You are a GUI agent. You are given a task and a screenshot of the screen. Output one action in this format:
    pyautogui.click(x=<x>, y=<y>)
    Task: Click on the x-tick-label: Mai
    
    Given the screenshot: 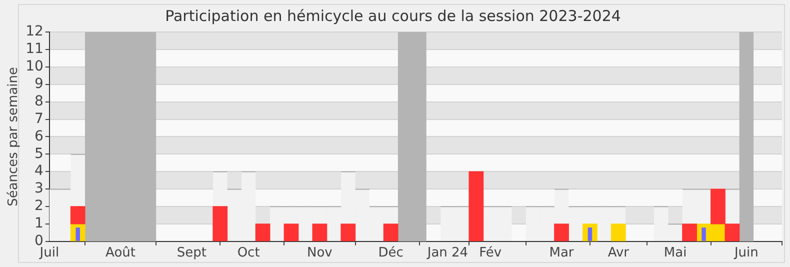 What is the action you would take?
    pyautogui.click(x=675, y=253)
    